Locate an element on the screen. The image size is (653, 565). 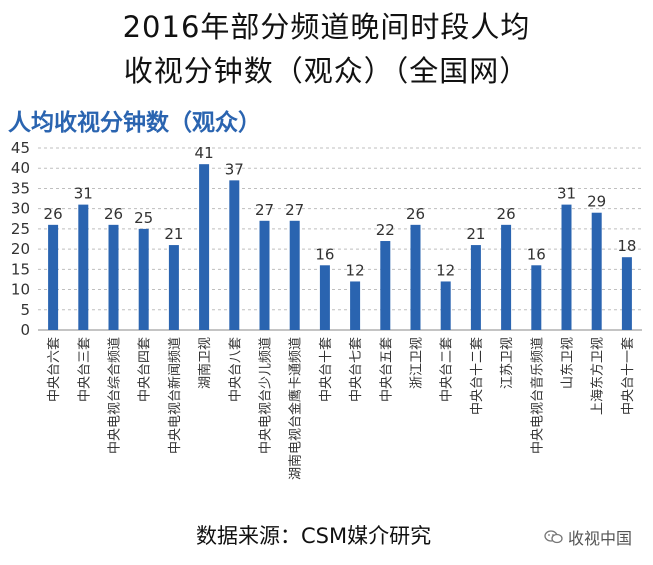
data-source-note: 数据来源：CSM媒介研究 is located at coordinates (314, 536).